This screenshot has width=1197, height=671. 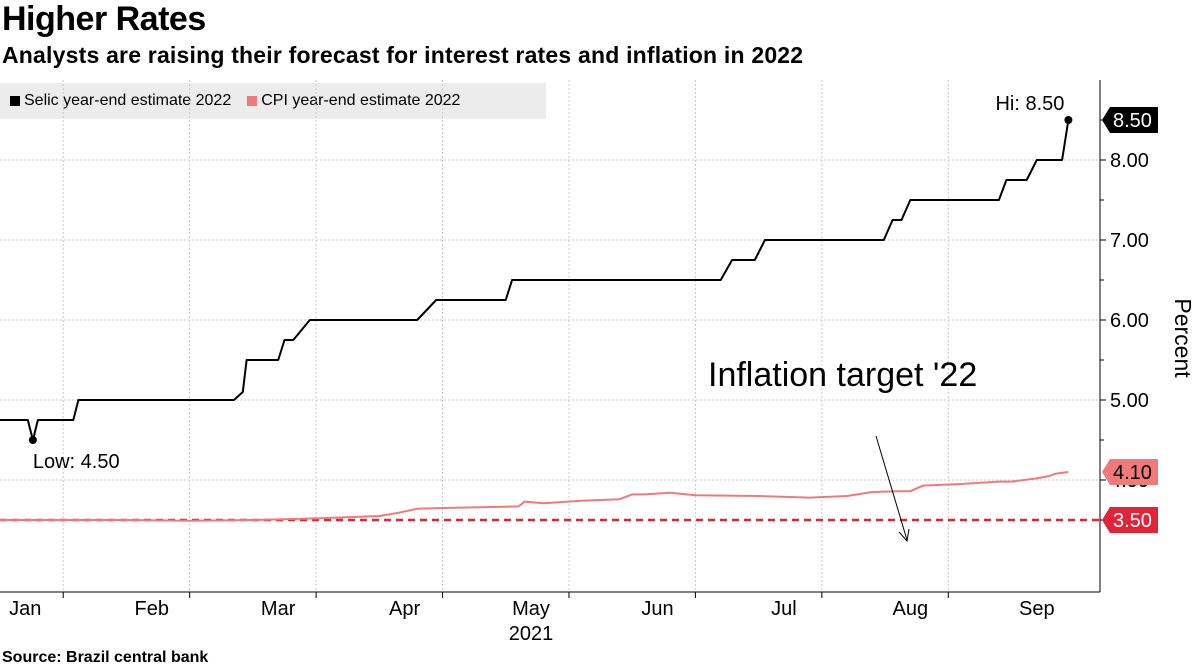 What do you see at coordinates (842, 375) in the screenshot?
I see `target-annotation: Inflation target '22` at bounding box center [842, 375].